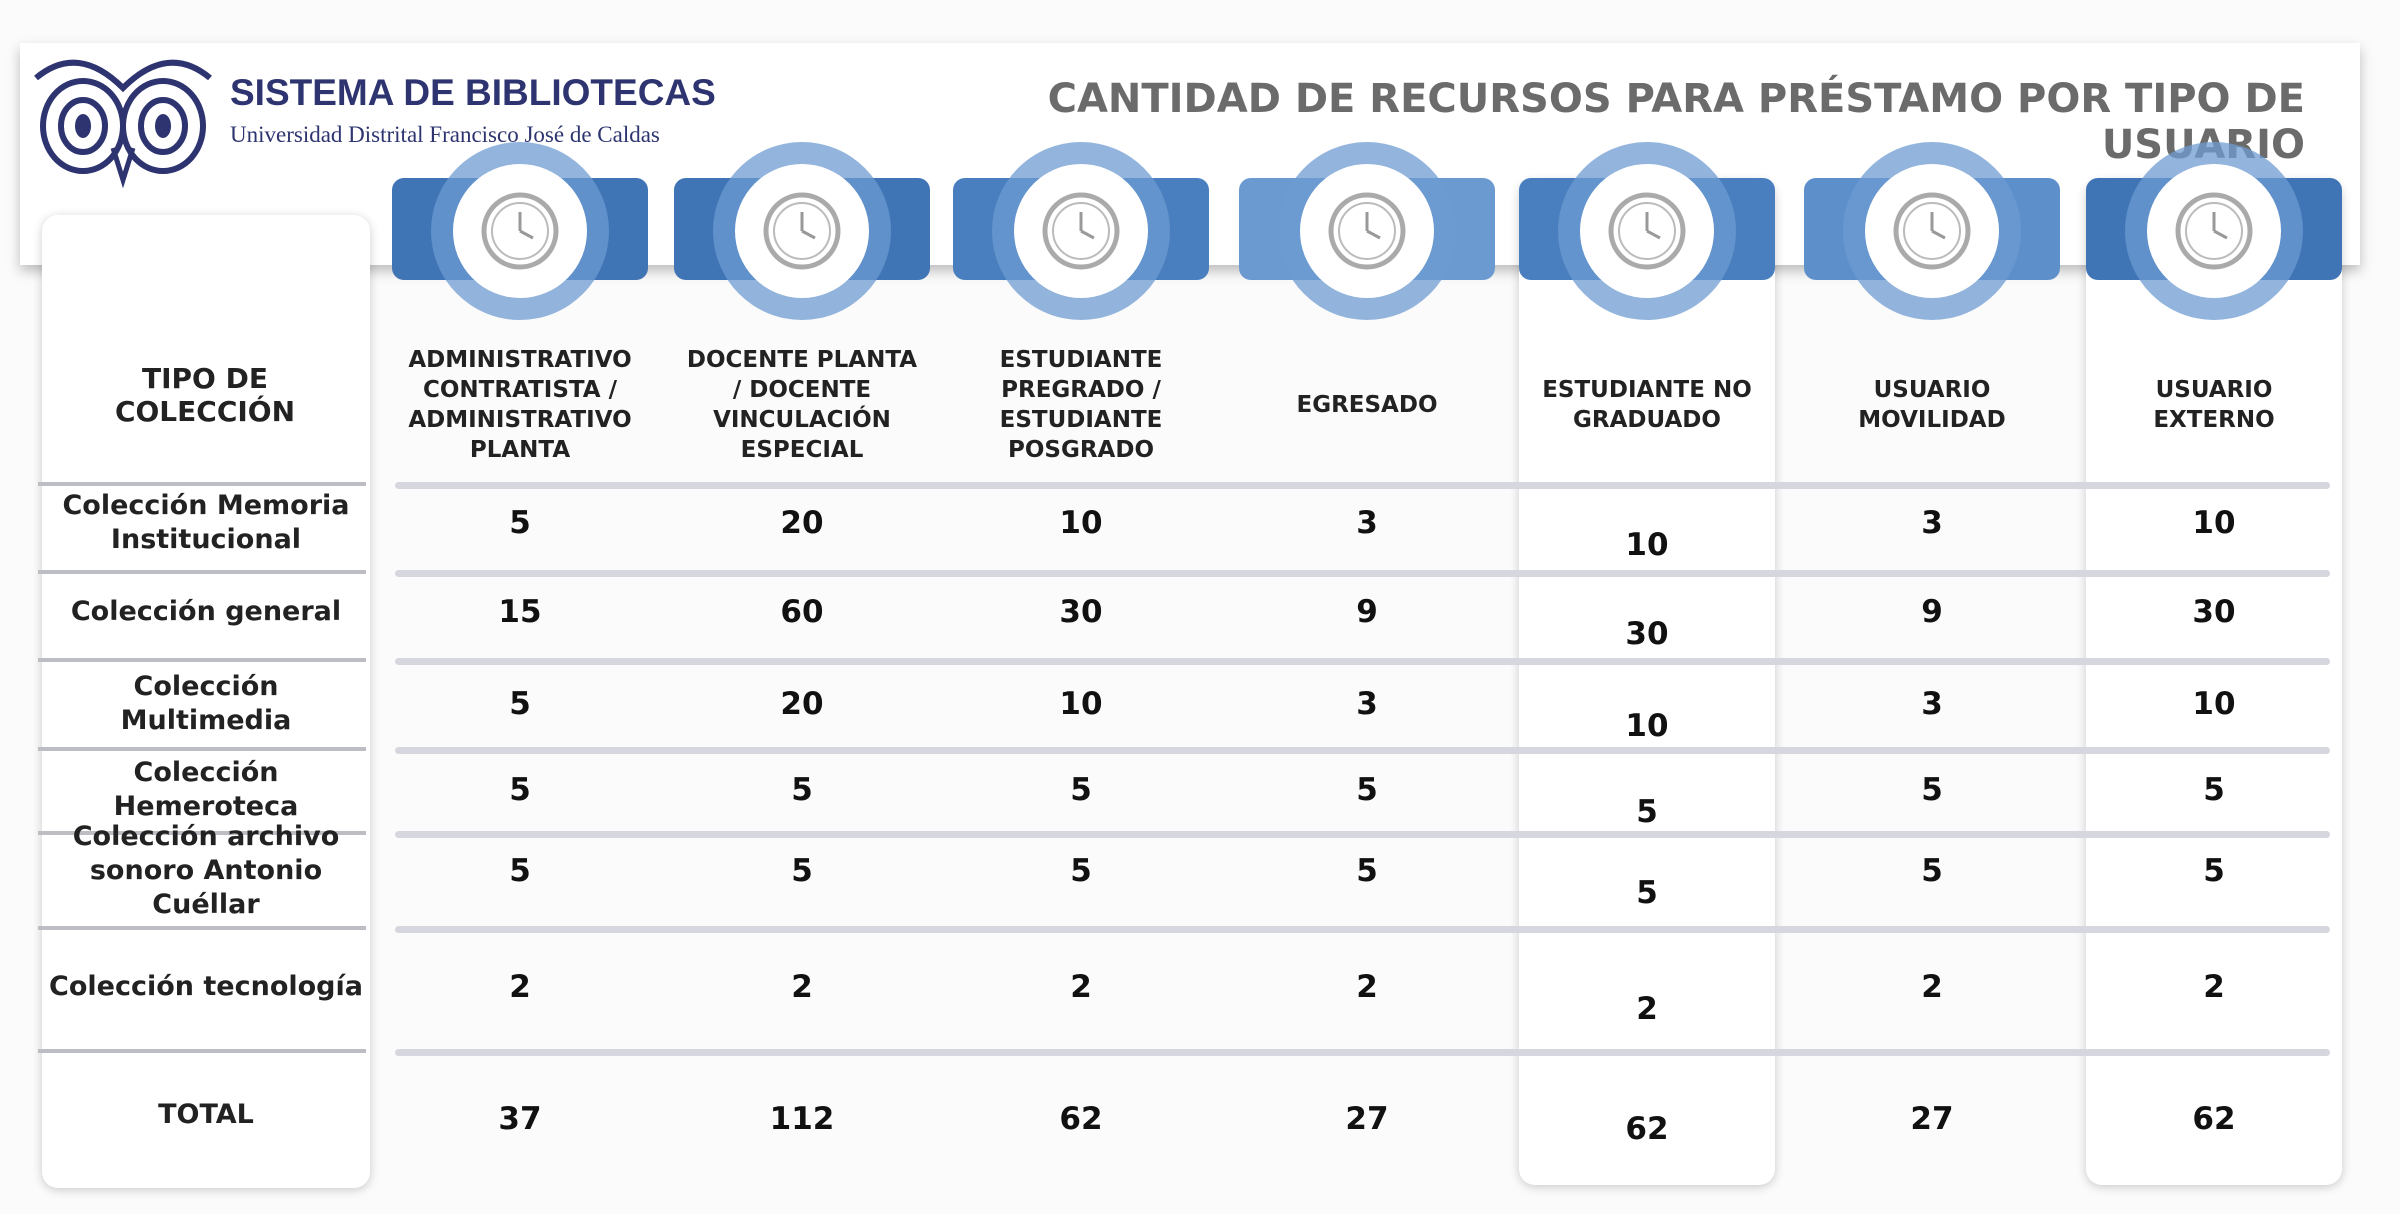 The height and width of the screenshot is (1214, 2400). What do you see at coordinates (802, 612) in the screenshot?
I see `cell-value: 60` at bounding box center [802, 612].